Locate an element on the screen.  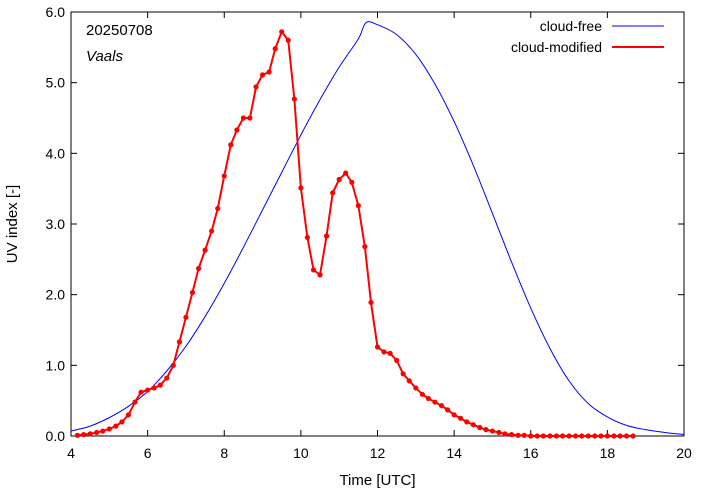
legend-label-cloud-free: cloud-free is located at coordinates (571, 26).